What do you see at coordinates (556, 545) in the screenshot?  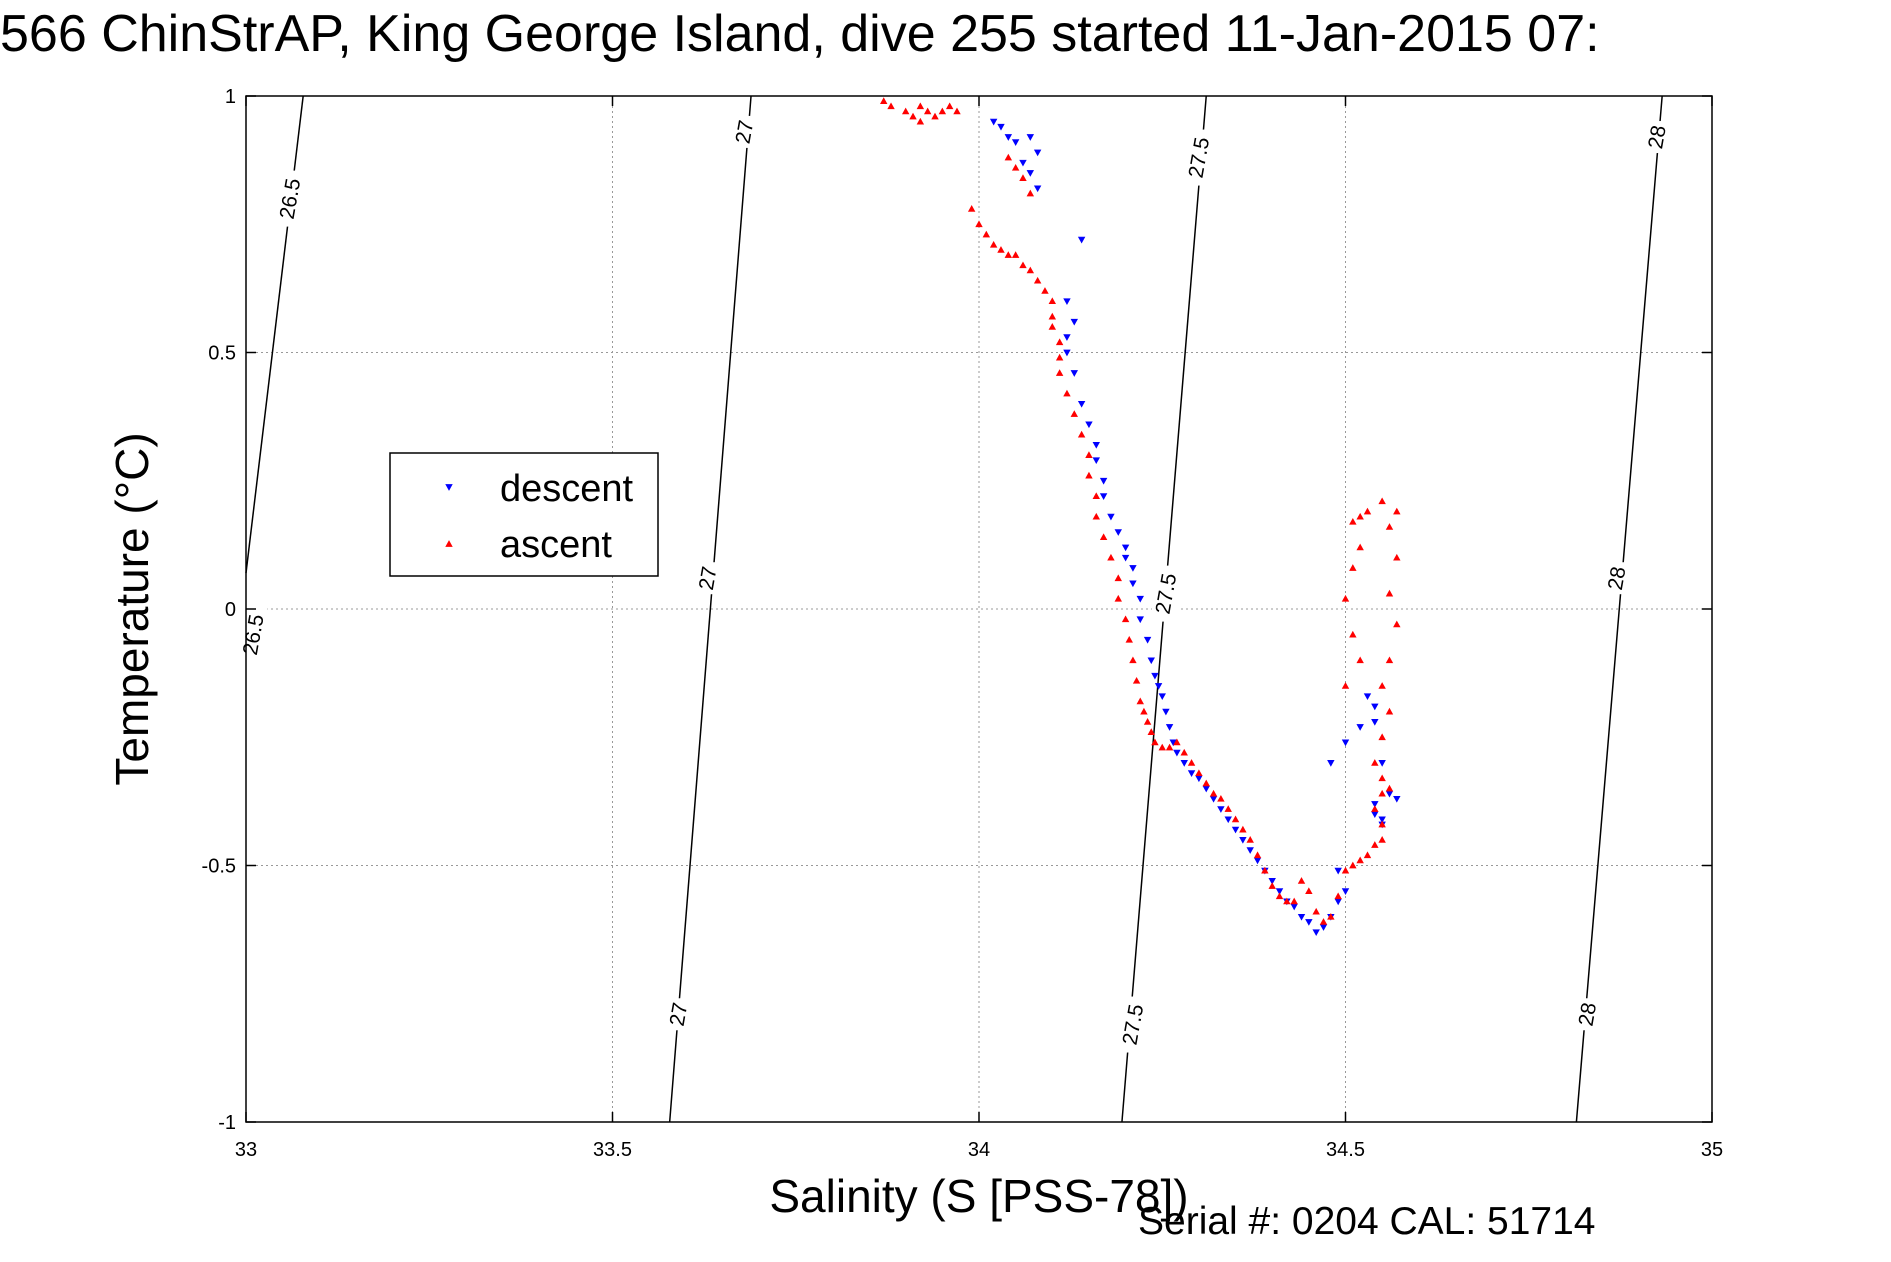 I see `legend-label-ascent: ascent` at bounding box center [556, 545].